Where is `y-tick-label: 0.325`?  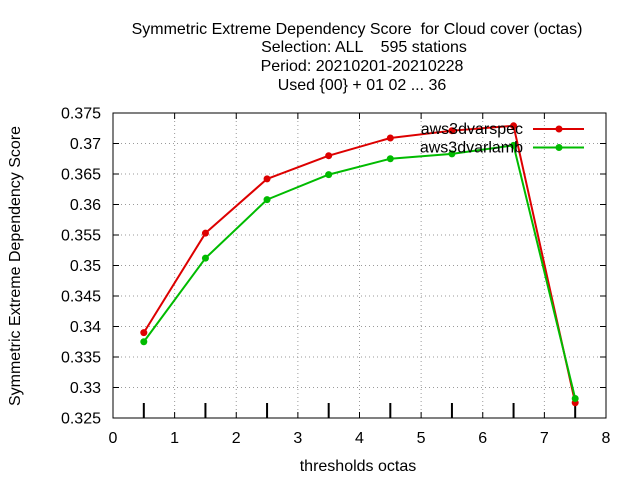
y-tick-label: 0.325 is located at coordinates (81, 419).